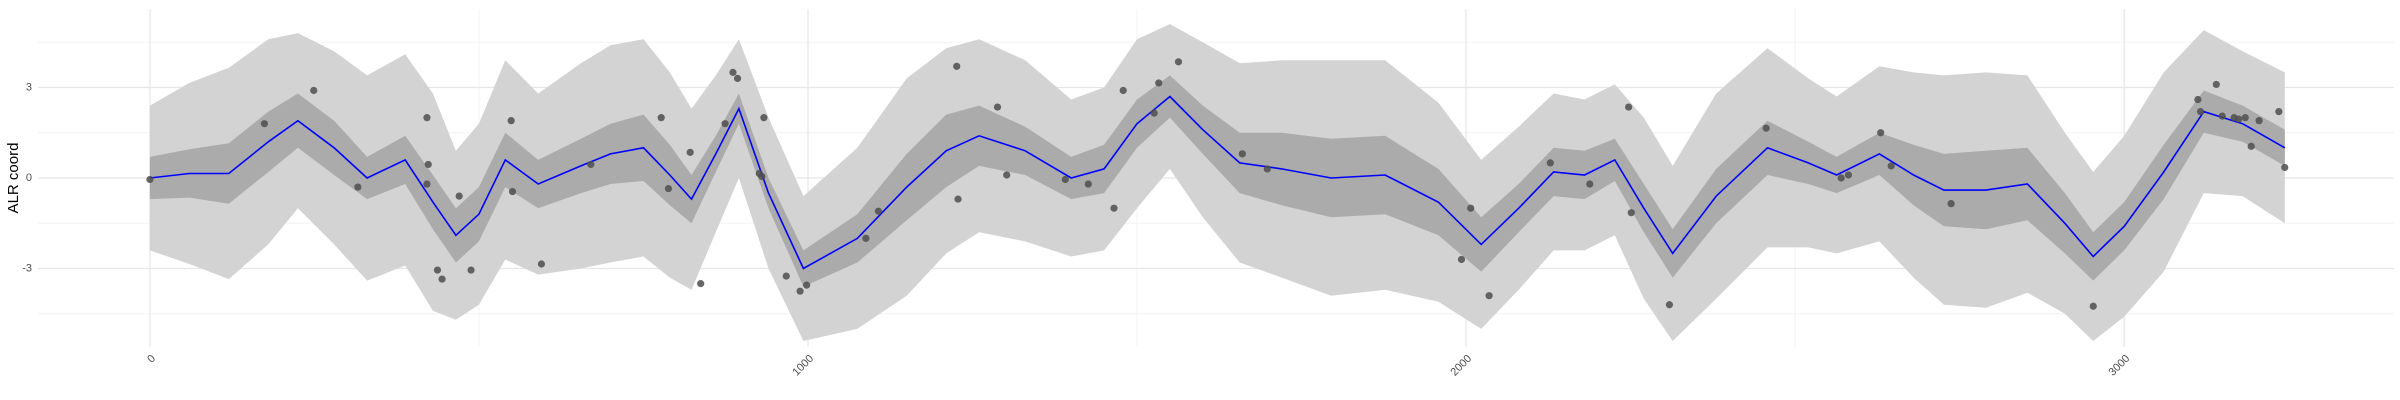 The height and width of the screenshot is (400, 2400). What do you see at coordinates (29, 87) in the screenshot?
I see `y-tick-label: 3` at bounding box center [29, 87].